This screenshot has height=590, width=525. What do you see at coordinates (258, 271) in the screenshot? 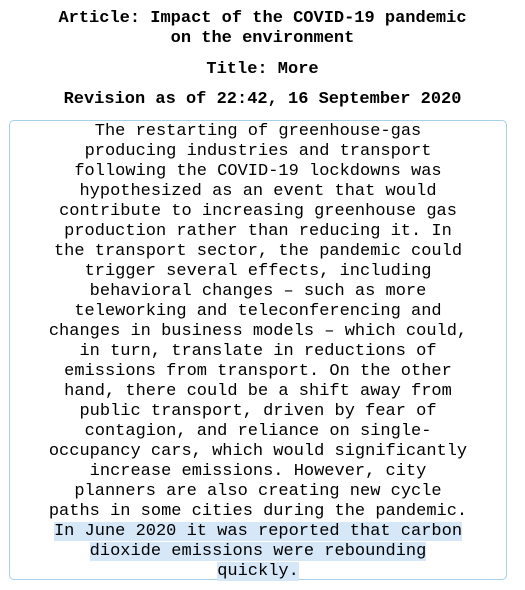
I see `text-line: trigger several effects, including` at bounding box center [258, 271].